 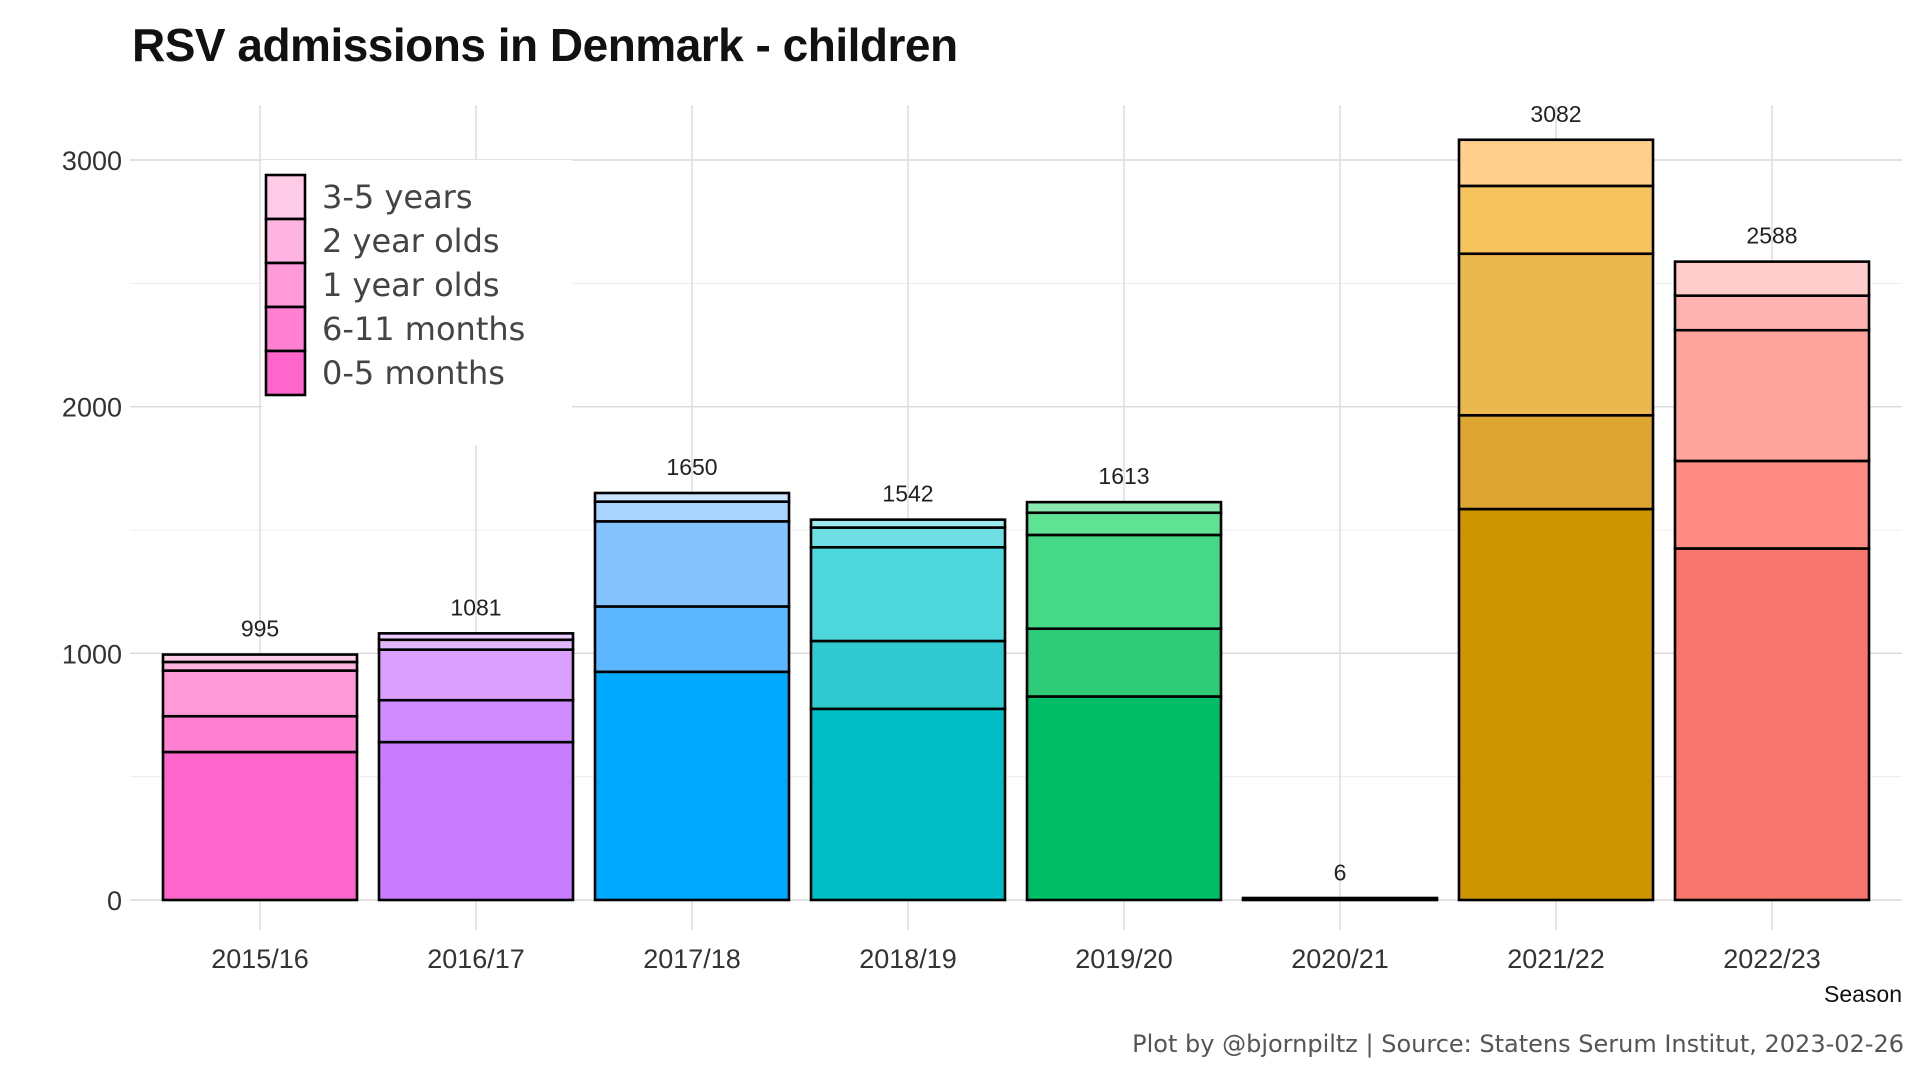 I want to click on x-tick-label: 2018/19, so click(x=908, y=959).